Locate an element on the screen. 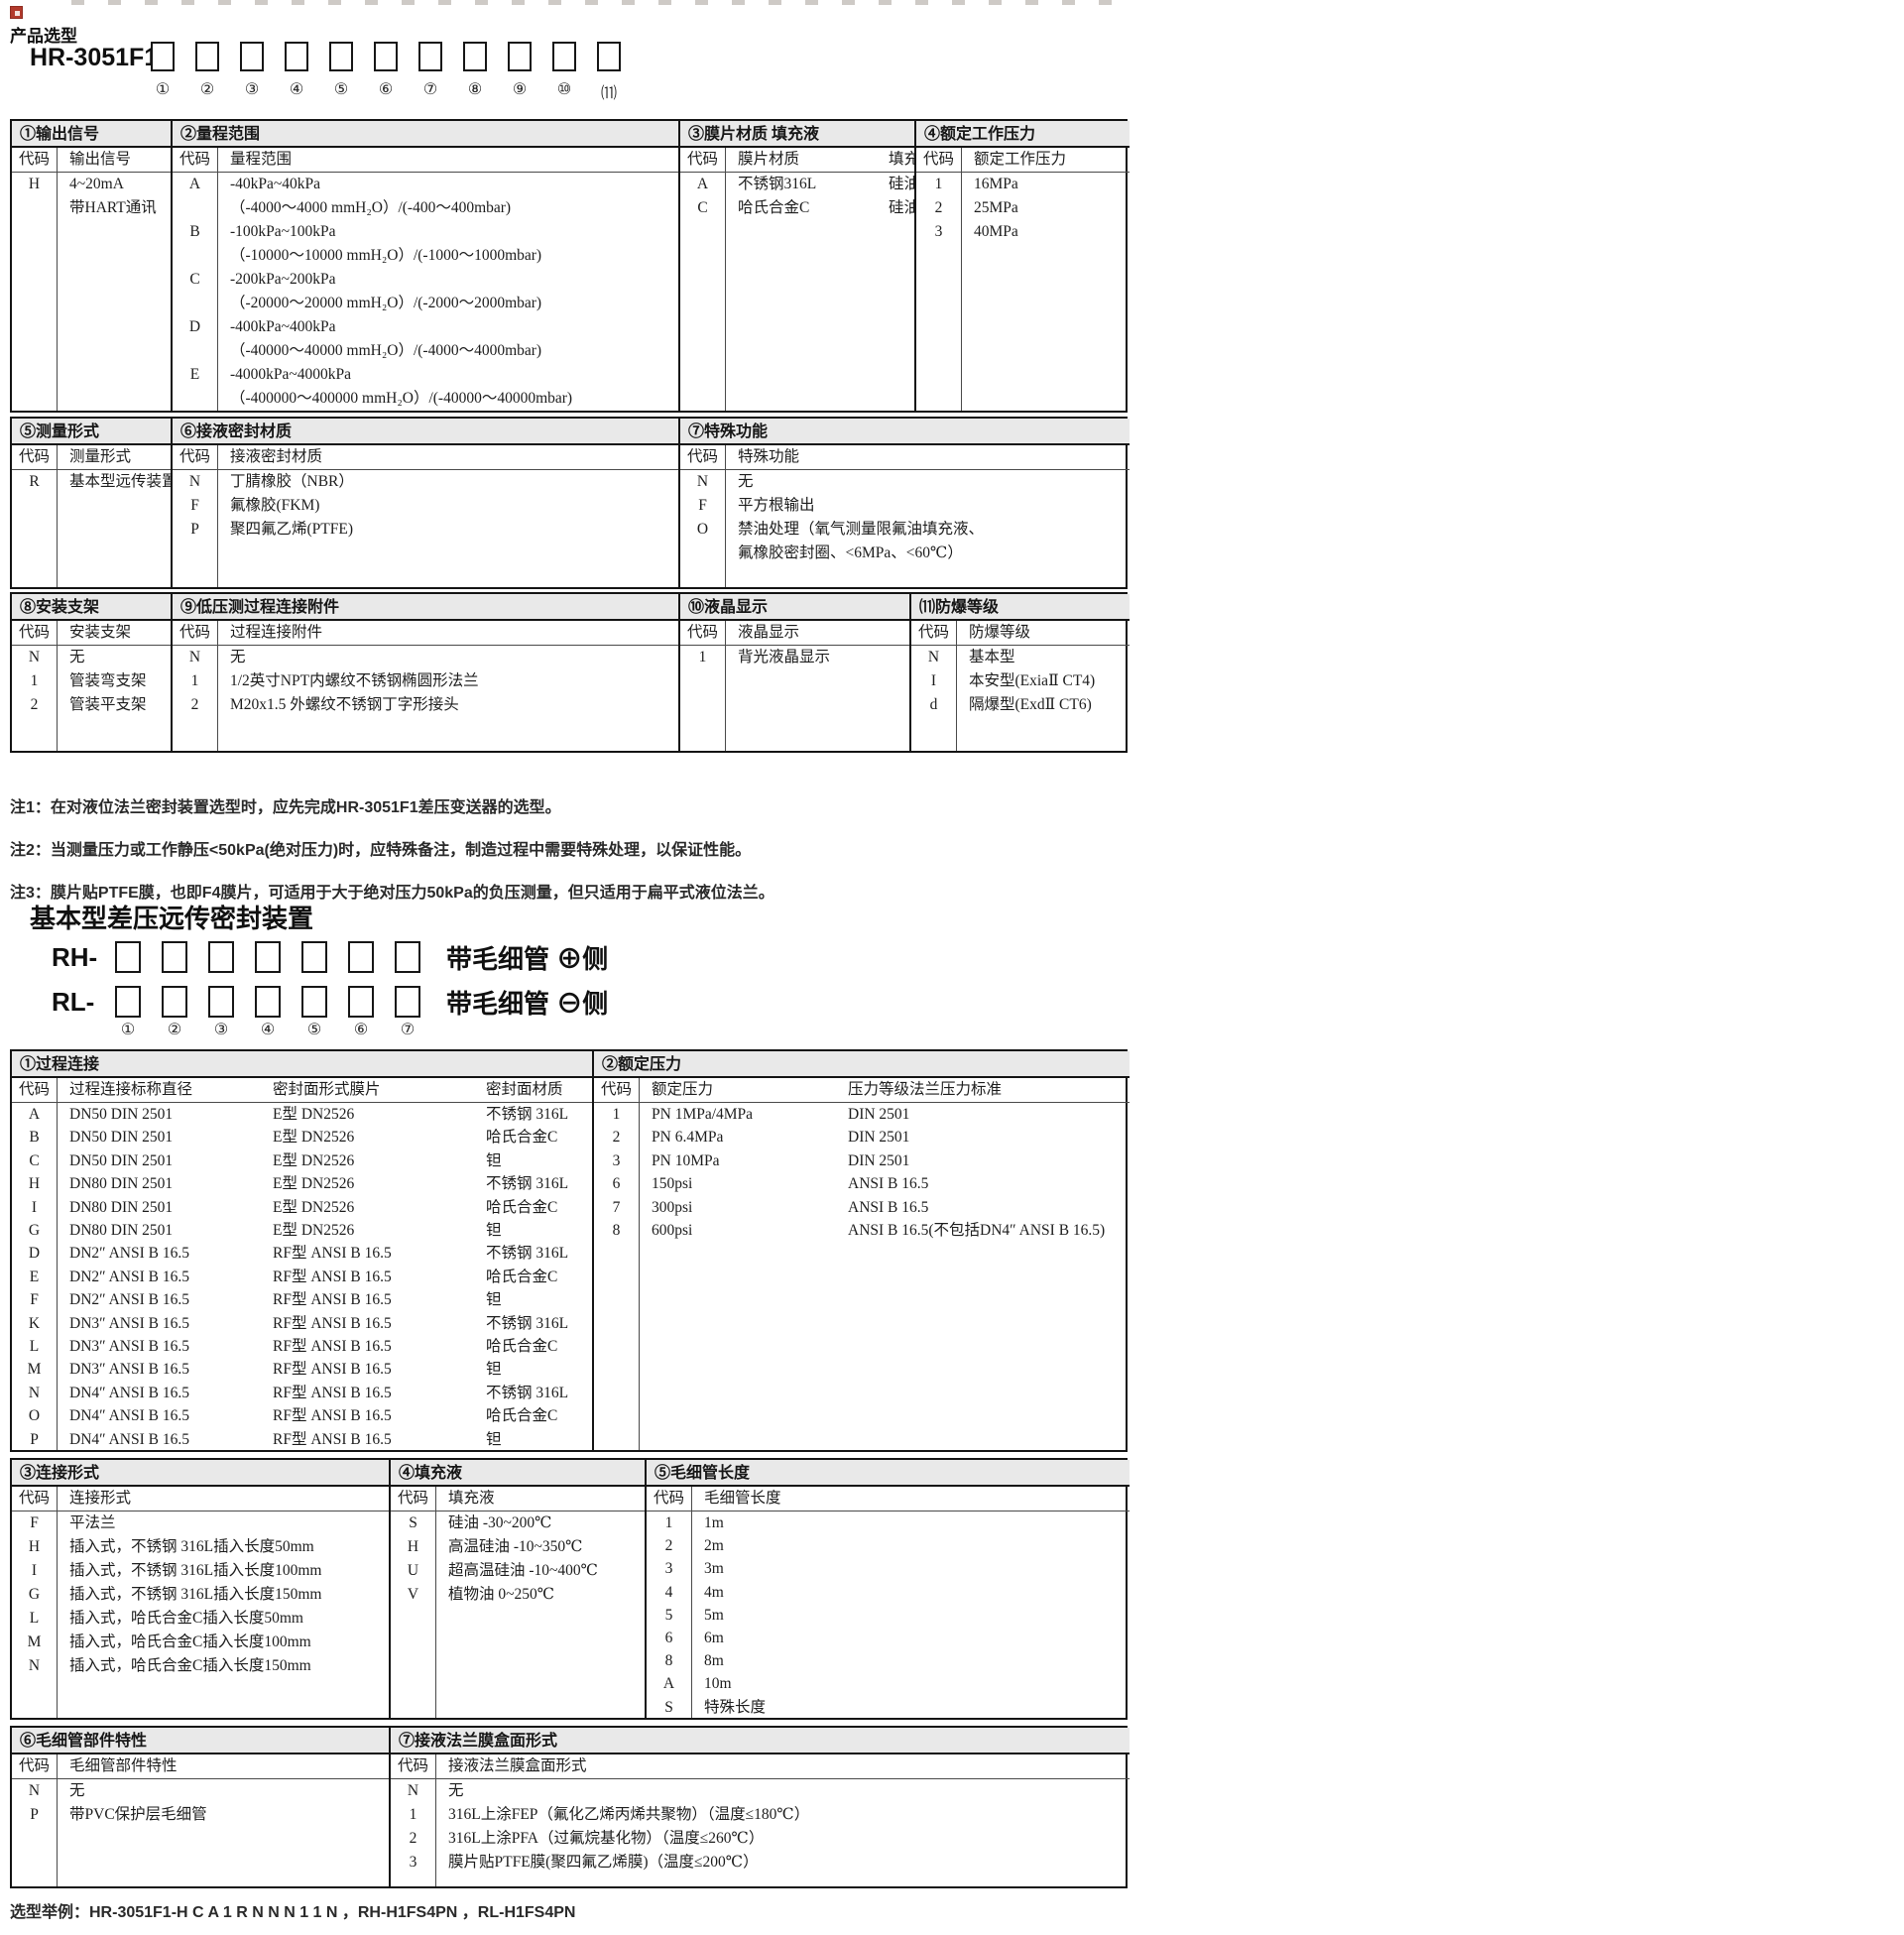 This screenshot has height=1935, width=1904. description-line: -40kPa~40kPa is located at coordinates (275, 184).